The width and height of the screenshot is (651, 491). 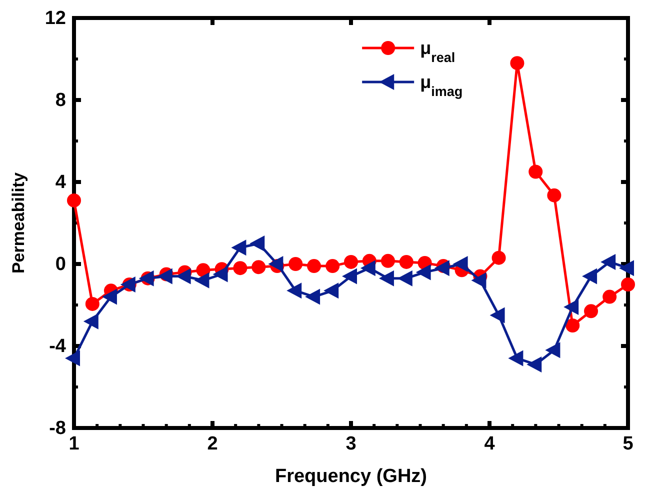 I want to click on x-axis-title: Frequency (GHz), so click(x=351, y=476).